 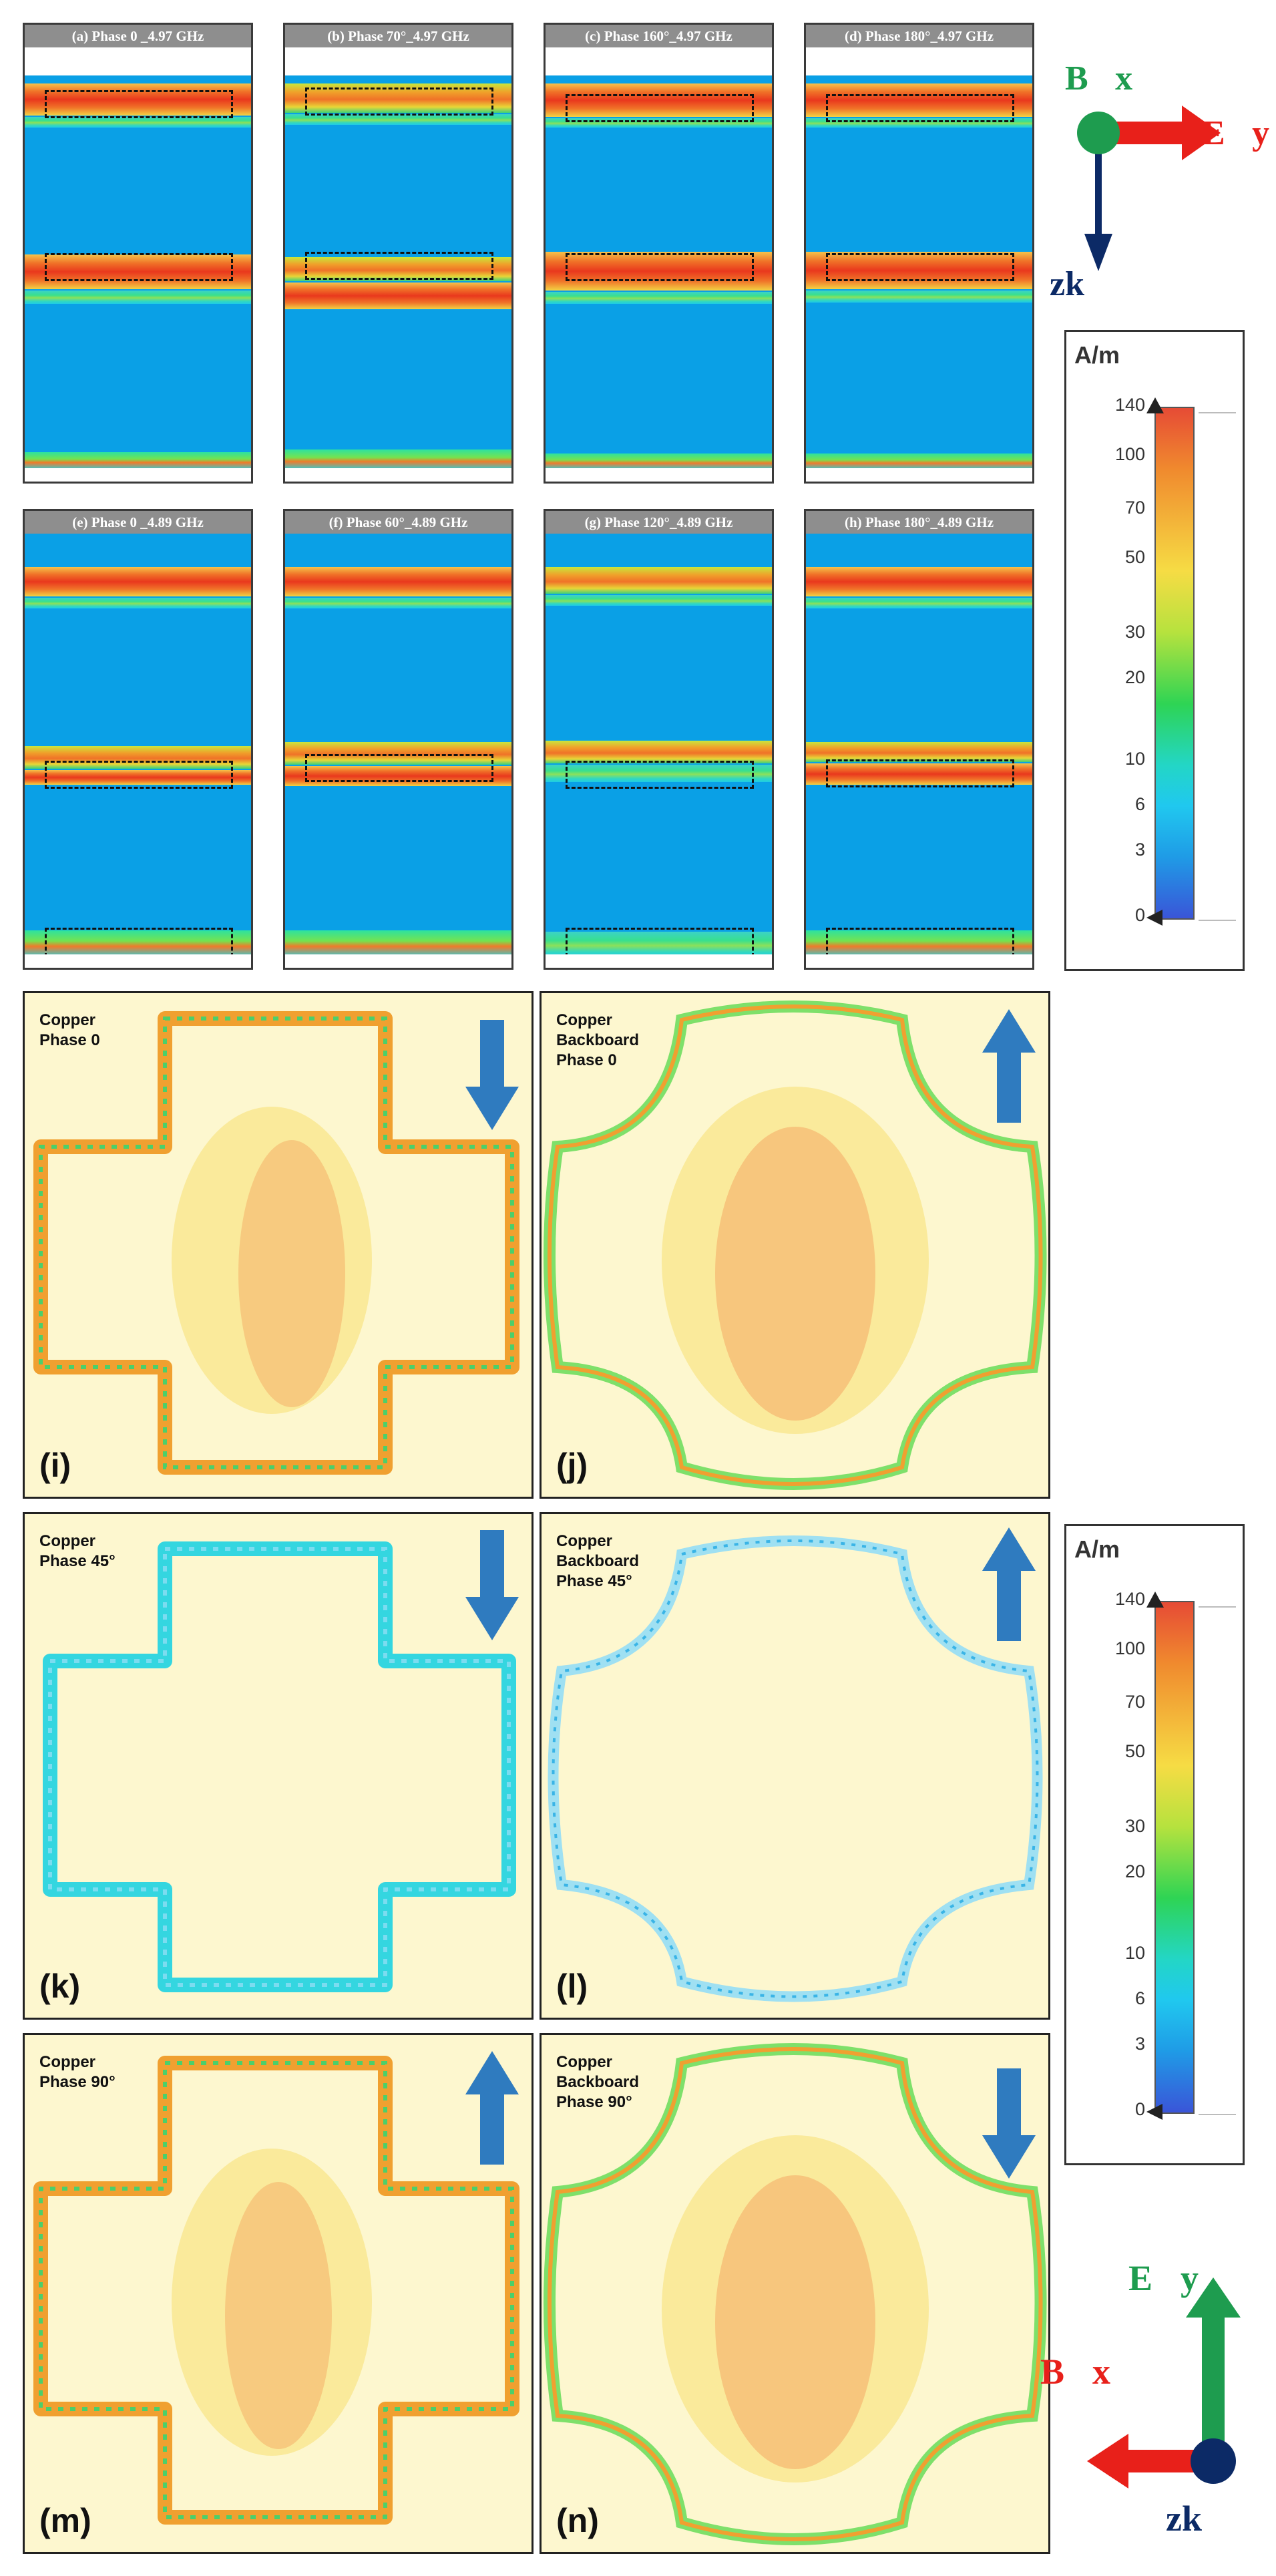 I want to click on panel-title: (c) Phase 160°_4.97 GHz, so click(x=659, y=36).